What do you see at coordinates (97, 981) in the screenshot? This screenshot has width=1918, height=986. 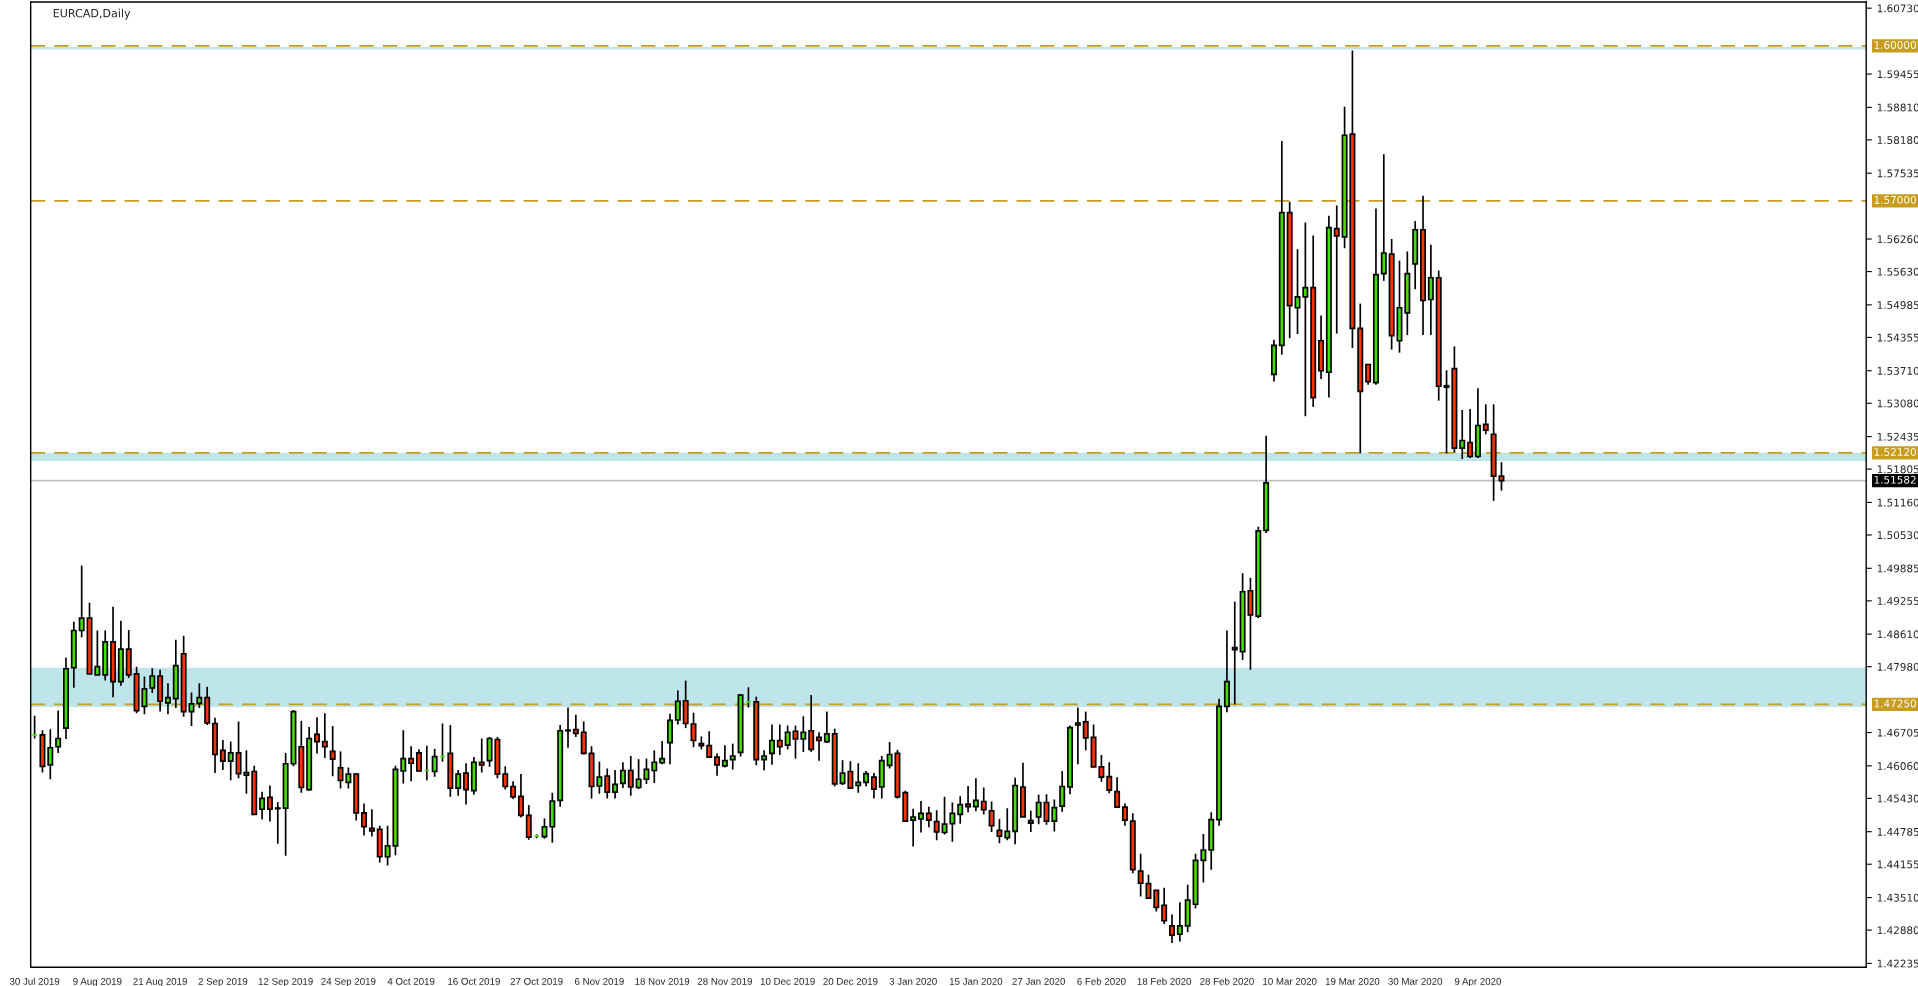 I see `x-tick-label: 9 Aug 2019` at bounding box center [97, 981].